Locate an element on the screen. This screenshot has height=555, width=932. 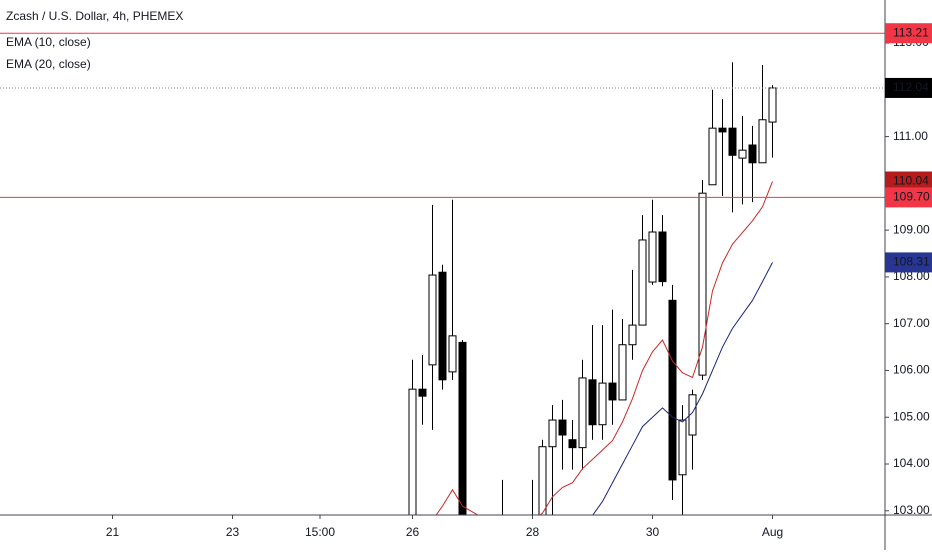
ema-line is located at coordinates (682, 388).